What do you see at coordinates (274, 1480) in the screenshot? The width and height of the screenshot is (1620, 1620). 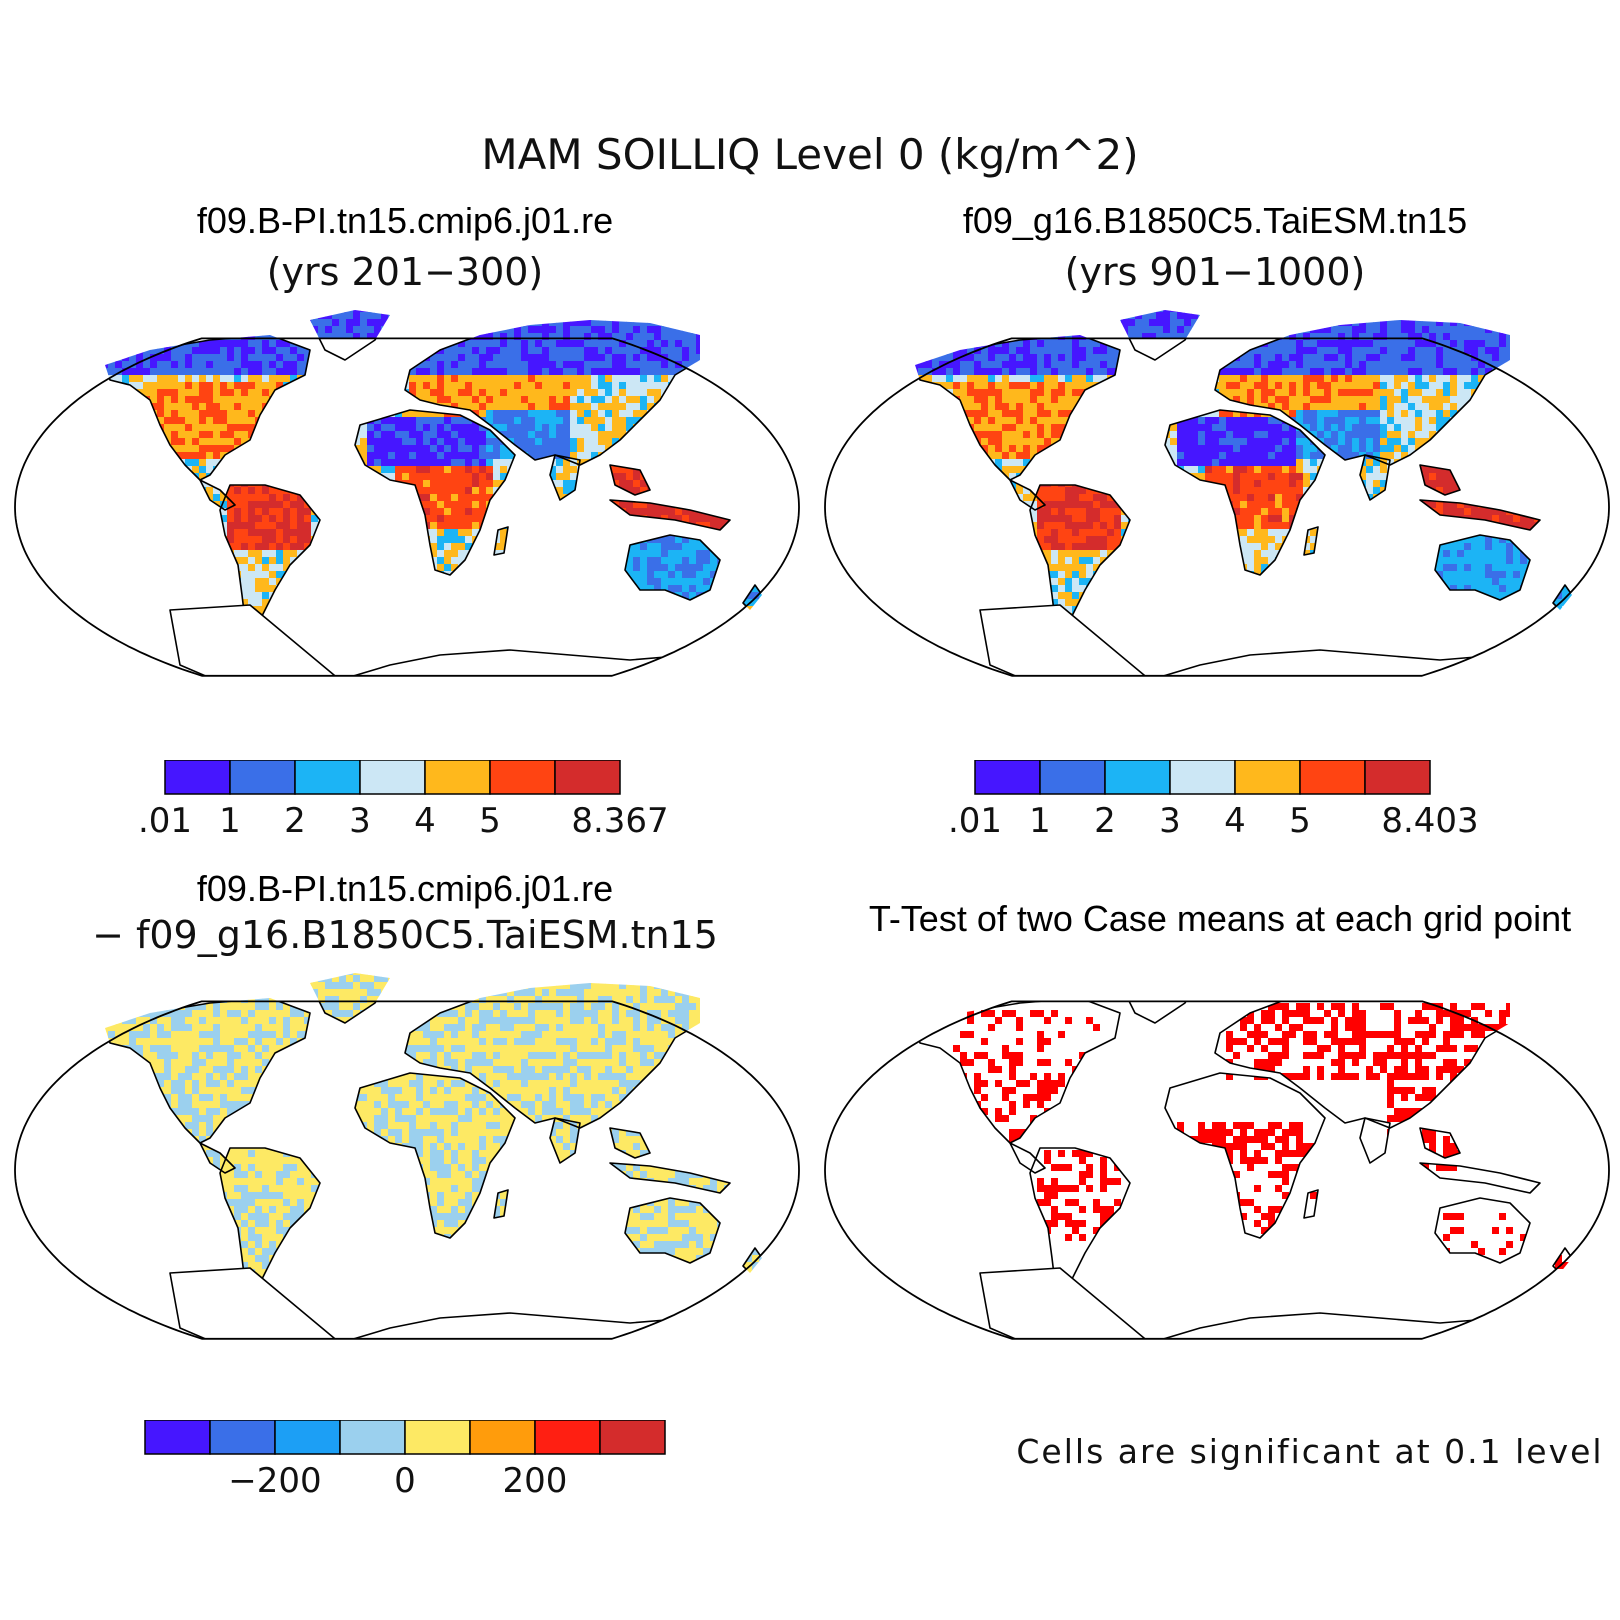 I see `colorbar-label: −200` at bounding box center [274, 1480].